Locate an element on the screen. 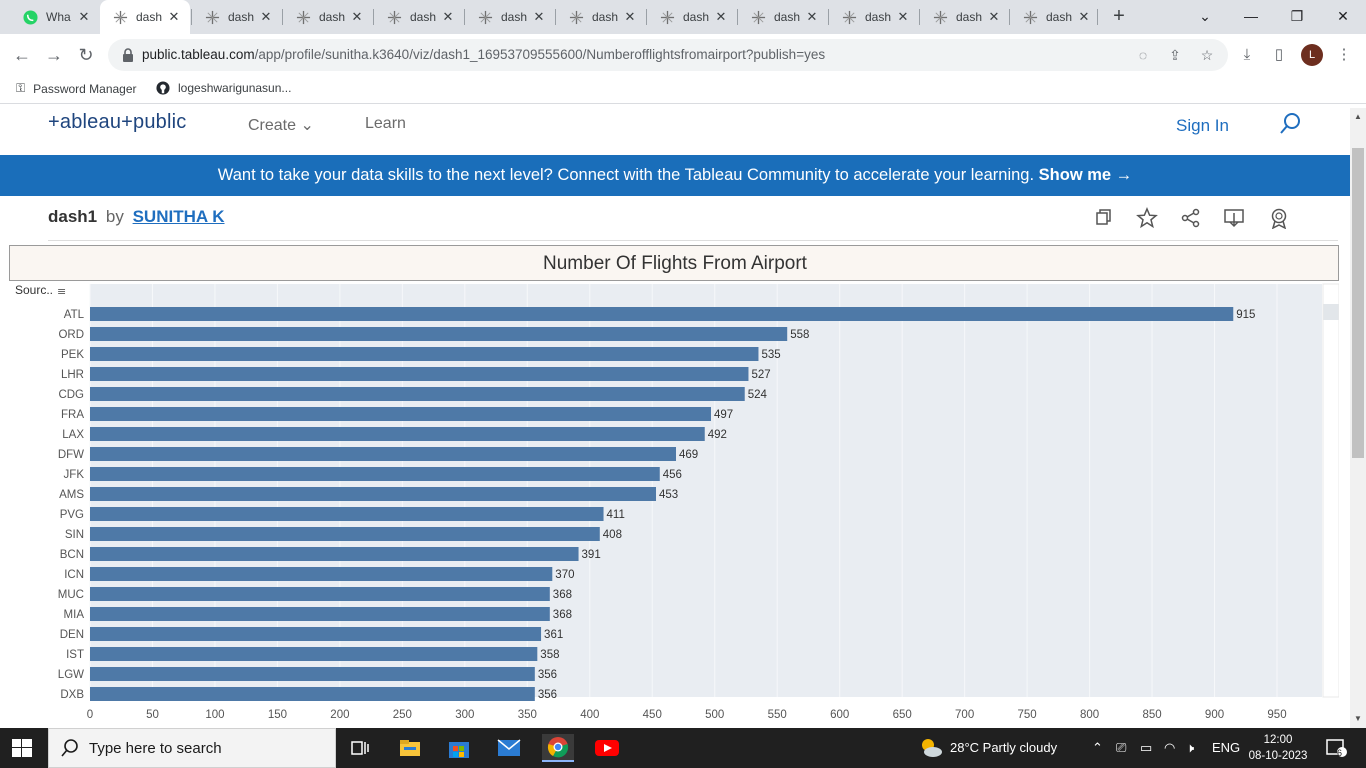  close-window-button: ✕ is located at coordinates (1343, 16).